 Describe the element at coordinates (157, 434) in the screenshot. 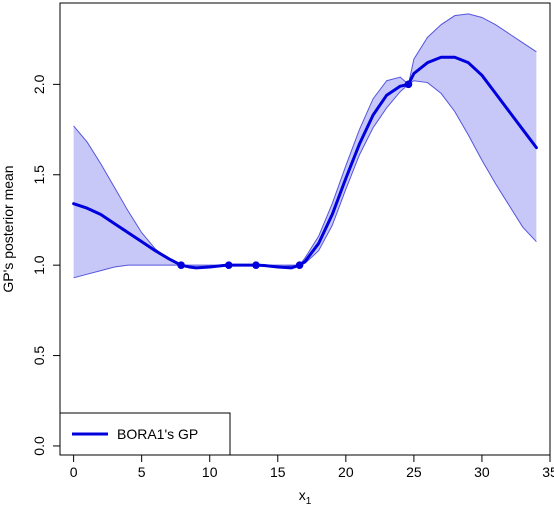

I see `legend-label: BORA1's GP` at that location.